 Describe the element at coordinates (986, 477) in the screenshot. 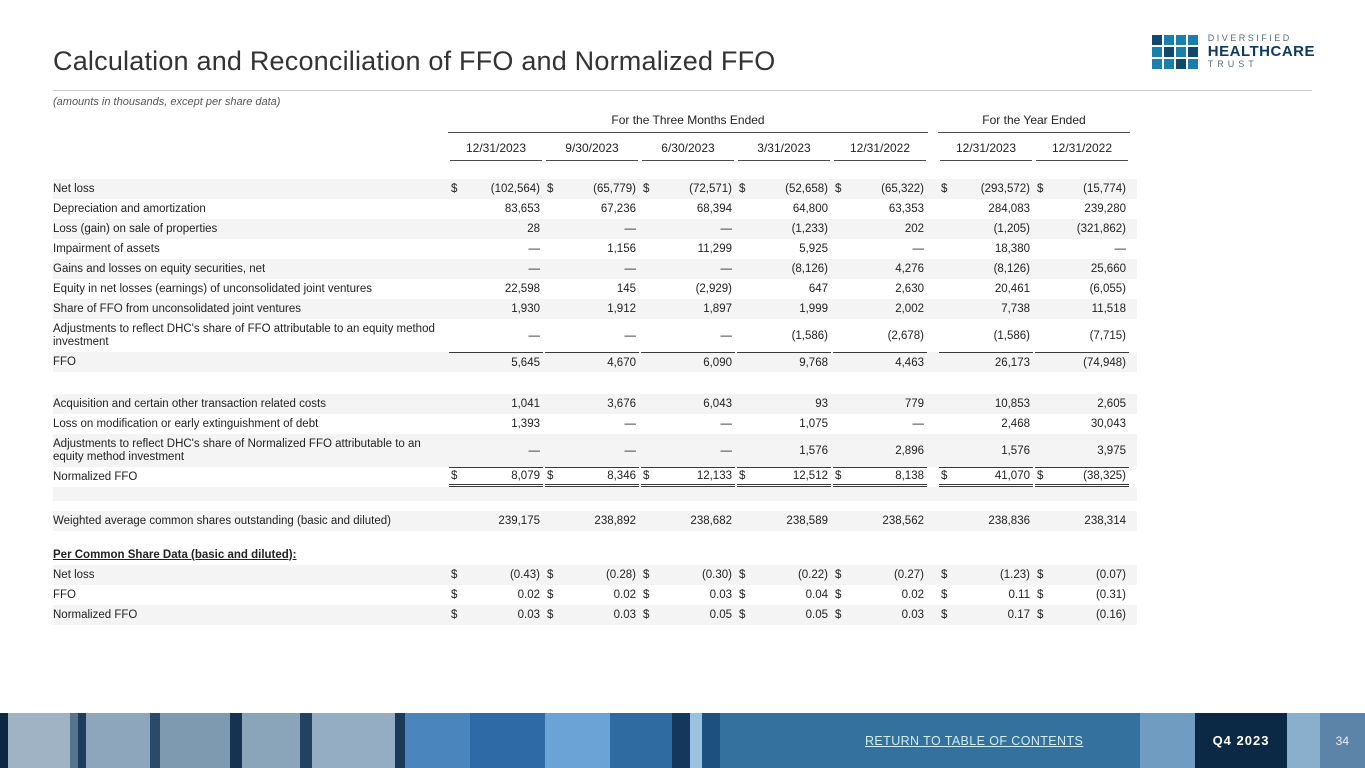

I see `value-cell: $41,070` at that location.